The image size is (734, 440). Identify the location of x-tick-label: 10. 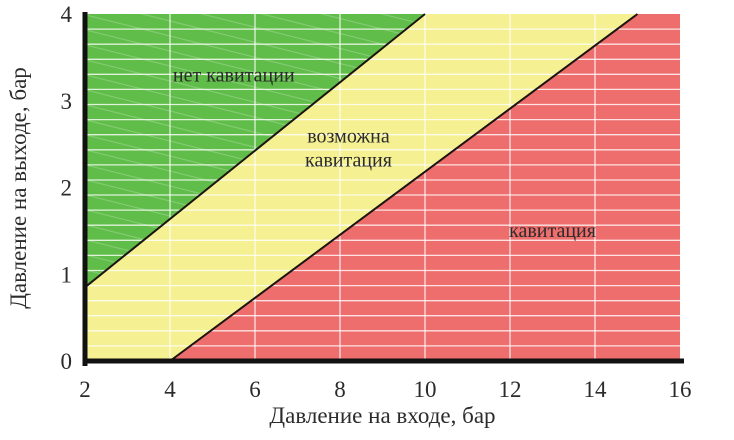
(425, 389).